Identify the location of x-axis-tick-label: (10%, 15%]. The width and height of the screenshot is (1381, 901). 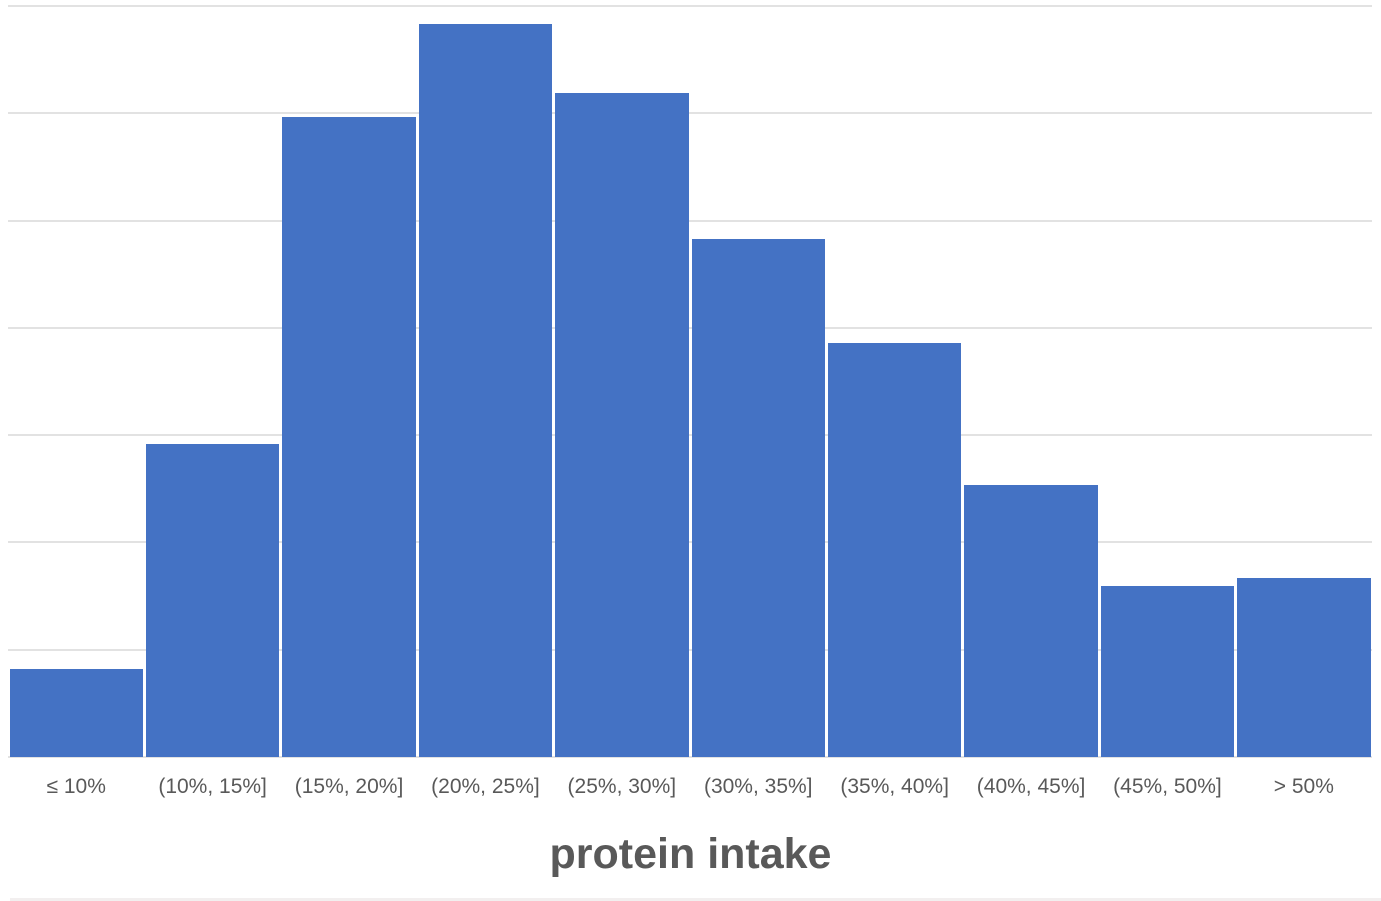
(212, 786).